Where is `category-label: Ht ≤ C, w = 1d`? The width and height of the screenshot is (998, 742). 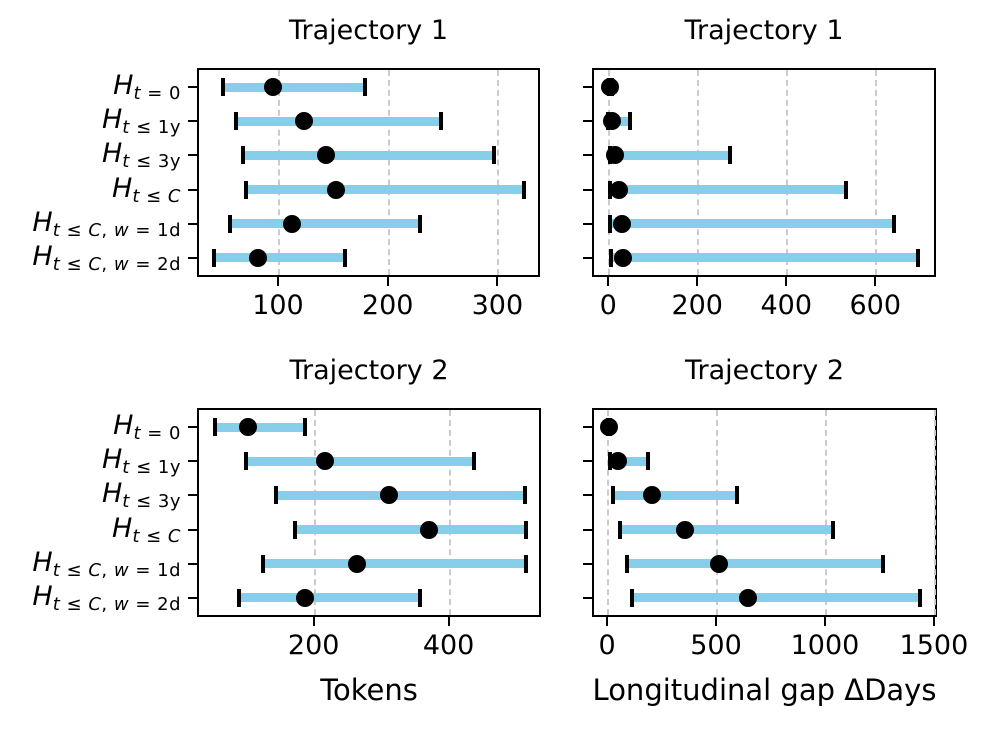 category-label: Ht ≤ C, w = 1d is located at coordinates (90, 563).